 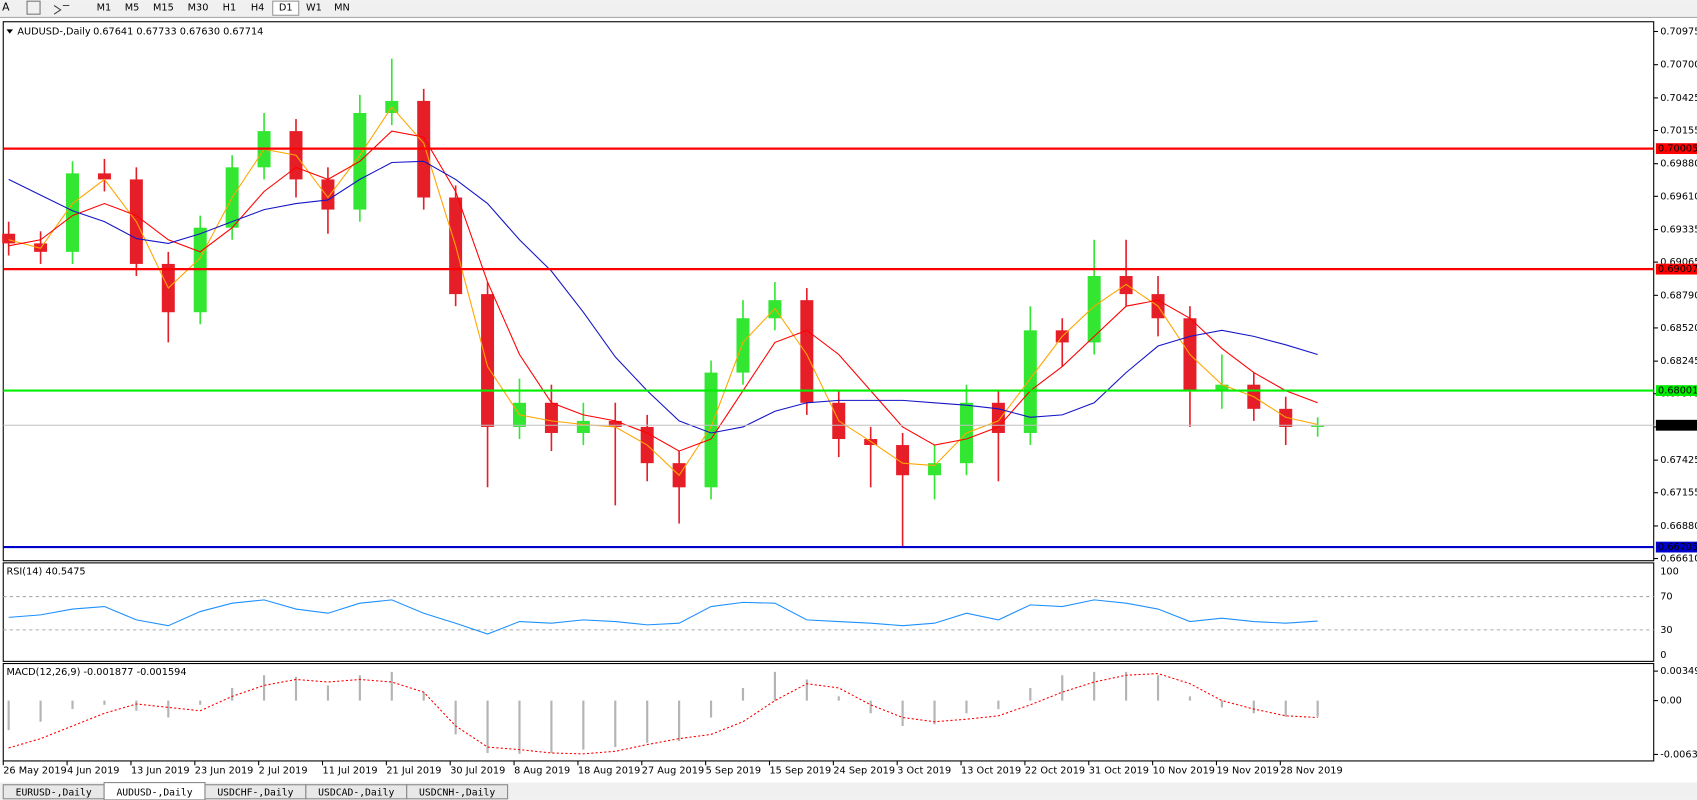 What do you see at coordinates (33, 7) in the screenshot?
I see `textbox-tool-icon` at bounding box center [33, 7].